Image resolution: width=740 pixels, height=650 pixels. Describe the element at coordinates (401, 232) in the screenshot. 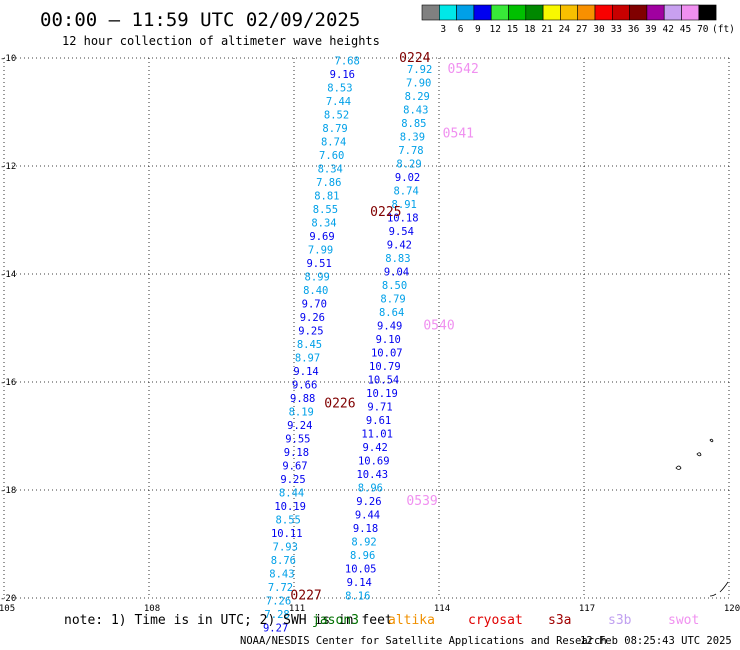

I see `data-point-label: 9.54` at that location.